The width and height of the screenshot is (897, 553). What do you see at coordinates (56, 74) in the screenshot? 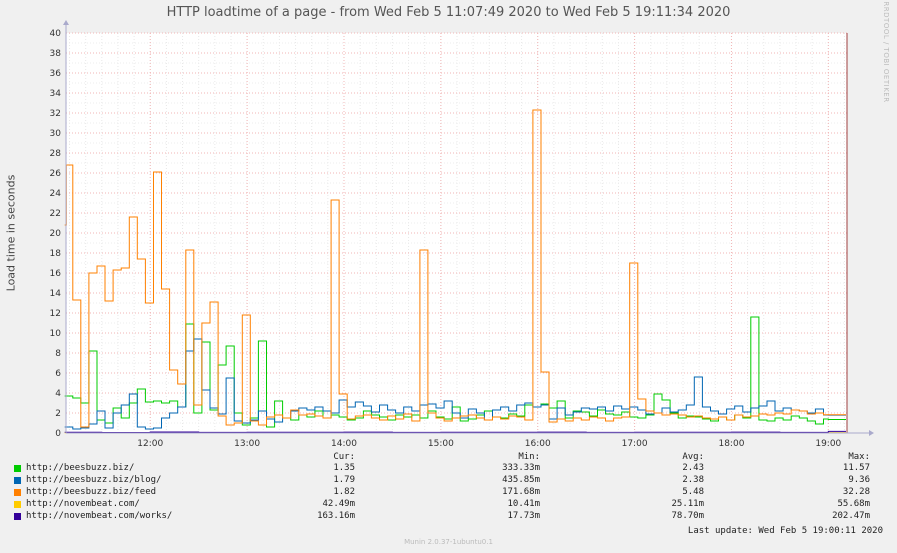
I see `y-tick-label: 36` at bounding box center [56, 74].